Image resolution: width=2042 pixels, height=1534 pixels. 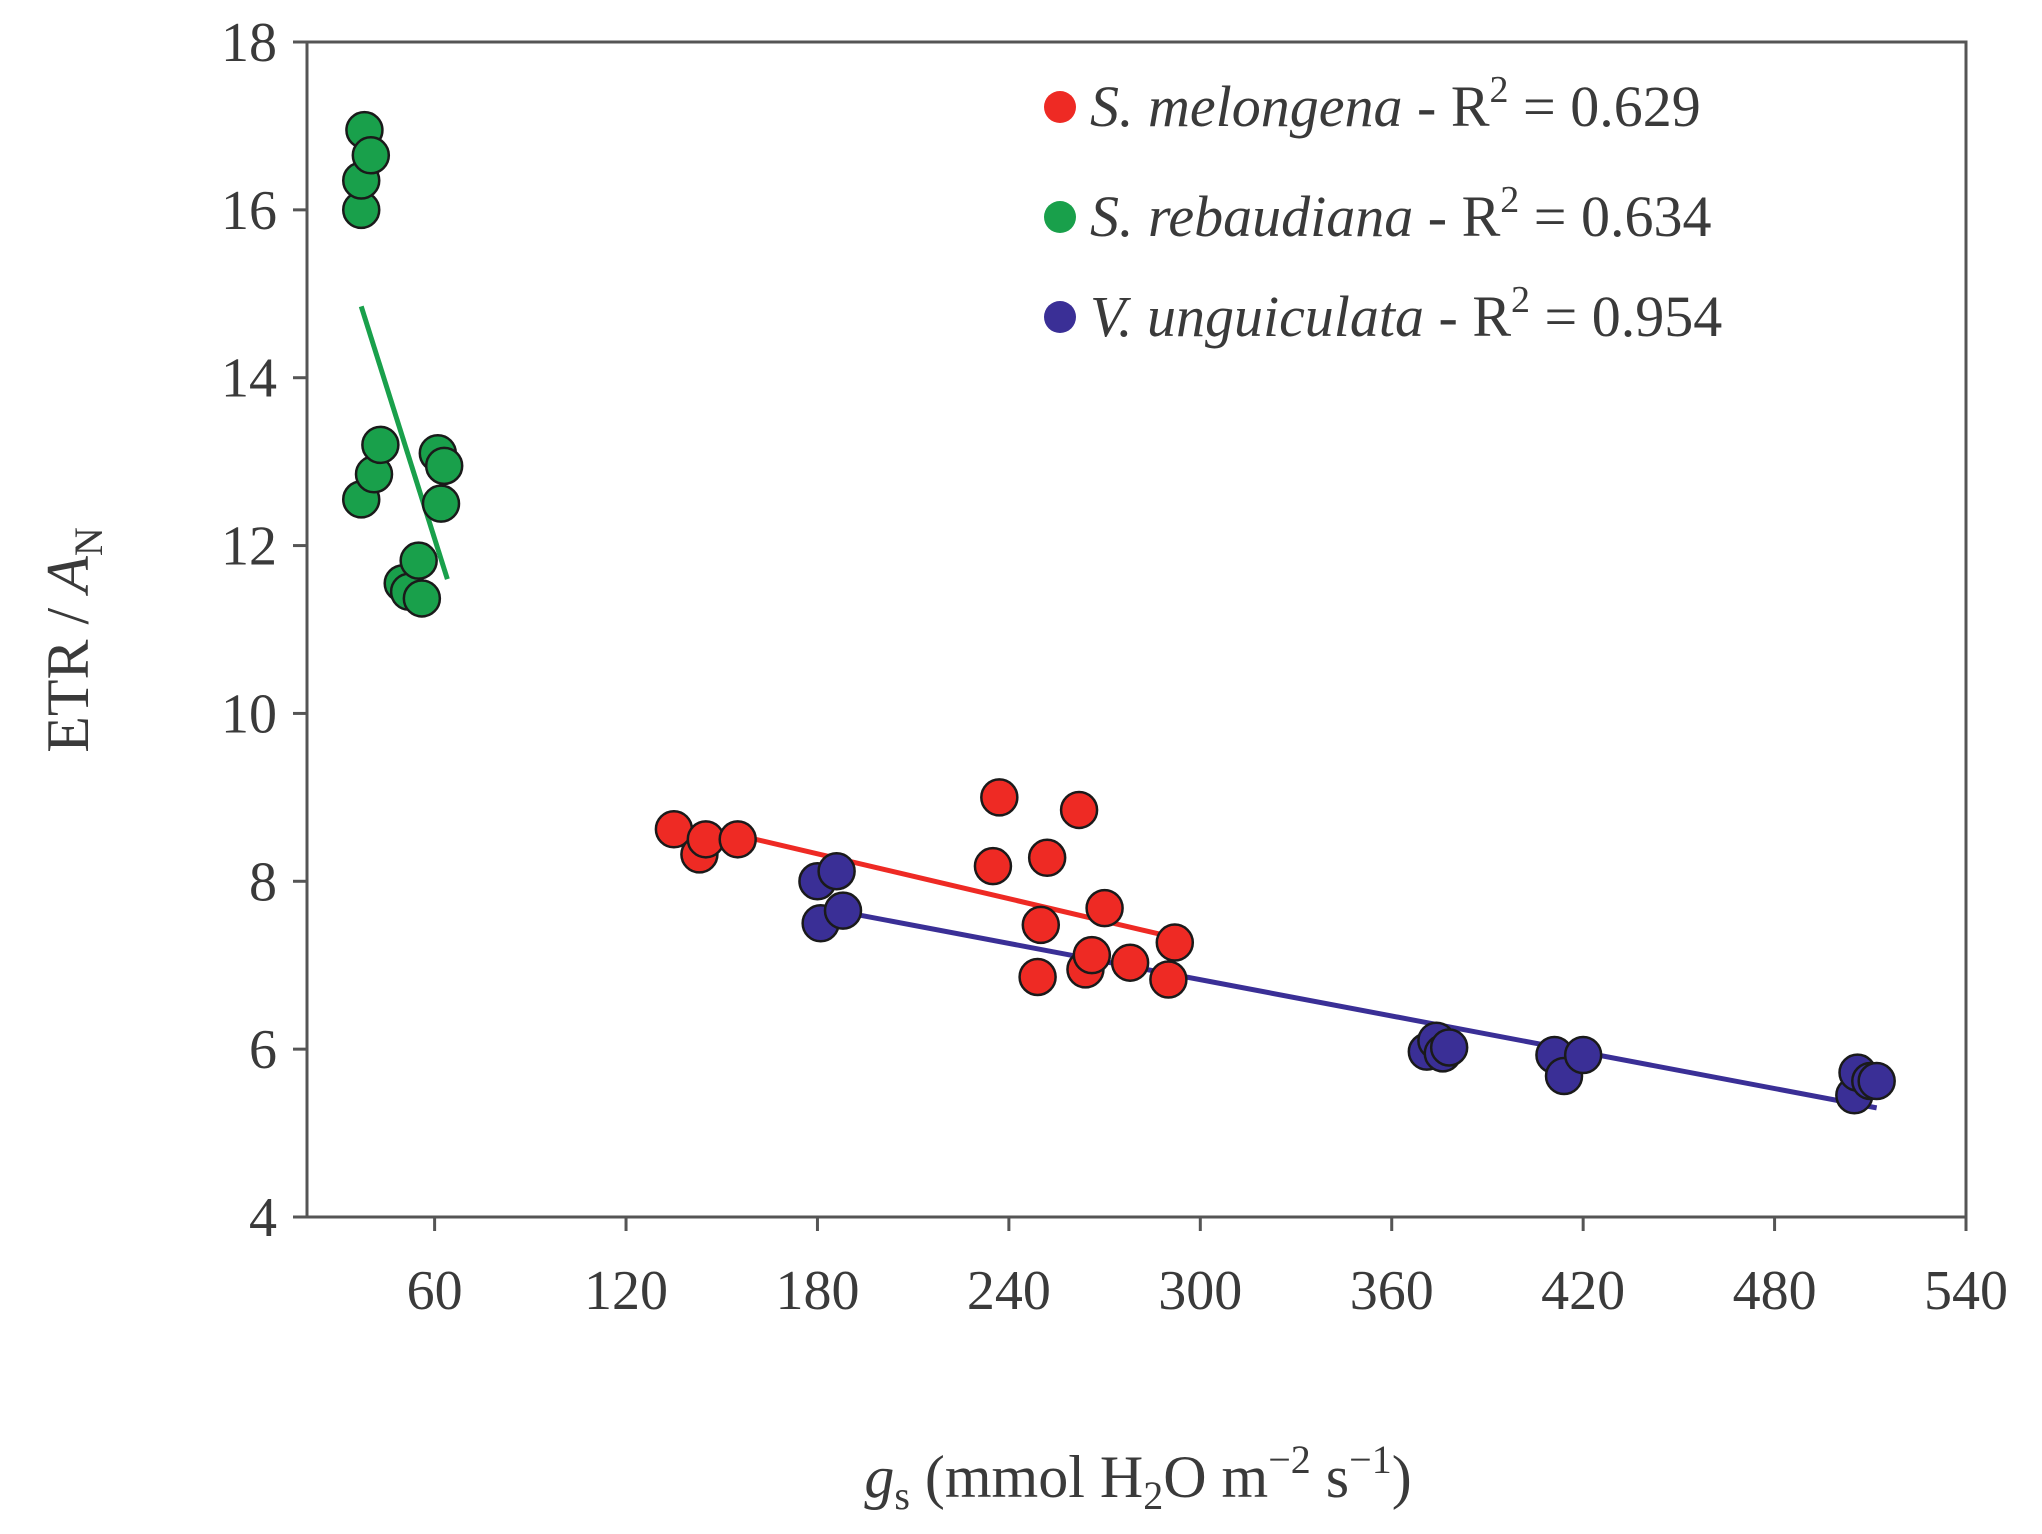 I want to click on y-tick-label: 16, so click(x=249, y=211).